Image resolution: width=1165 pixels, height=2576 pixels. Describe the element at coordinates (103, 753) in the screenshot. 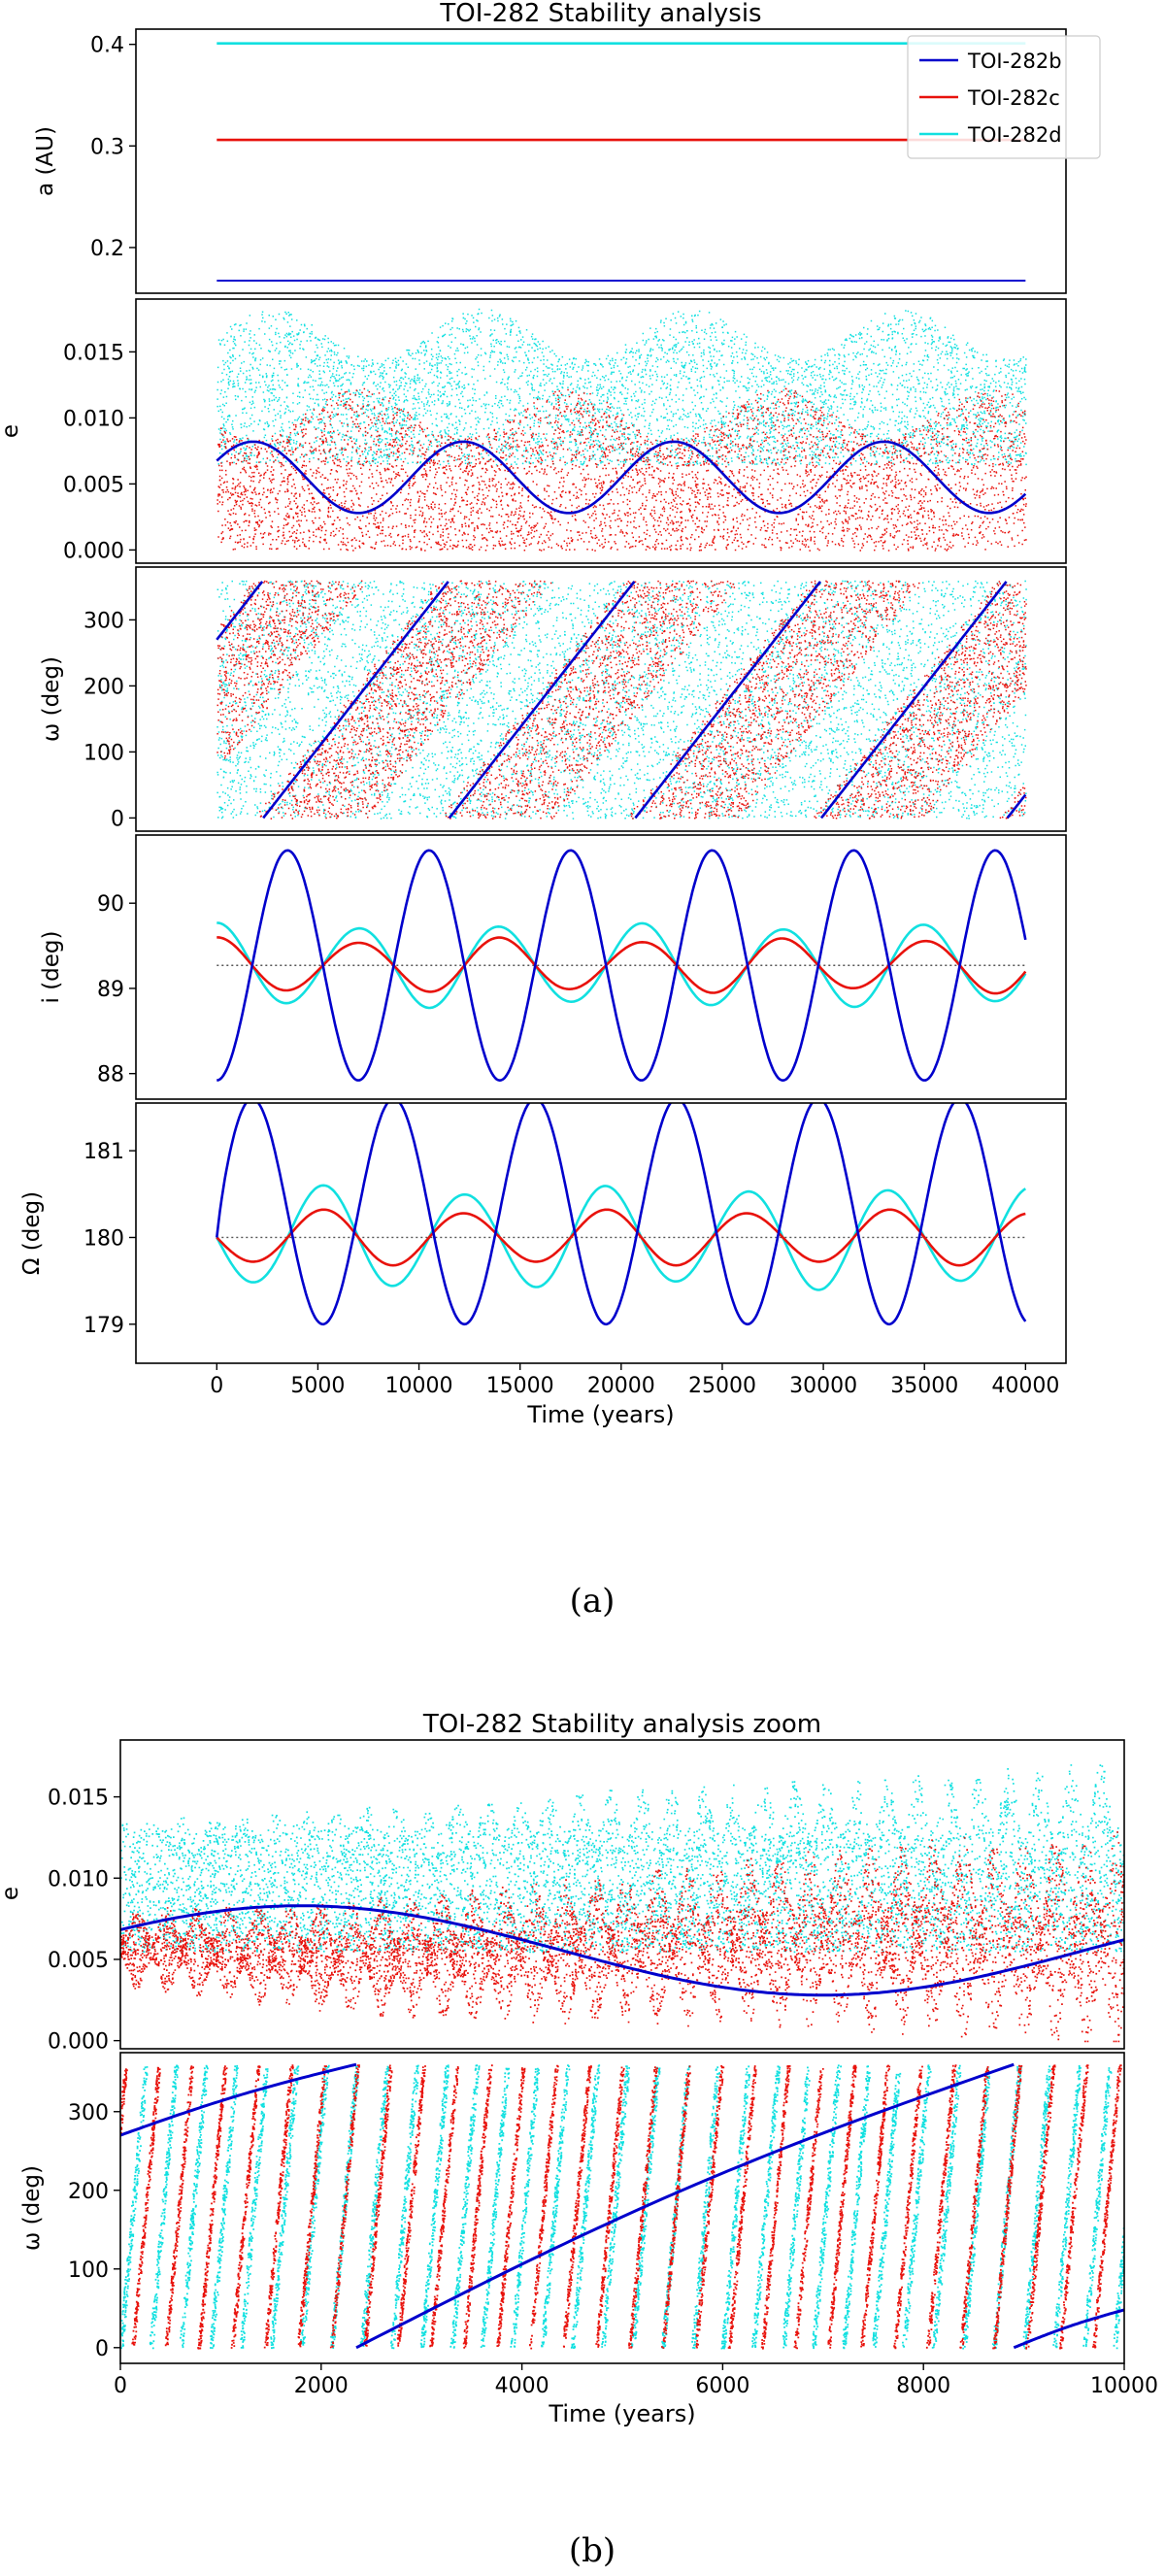

I see `omega-axis-ytick-label: 100` at that location.